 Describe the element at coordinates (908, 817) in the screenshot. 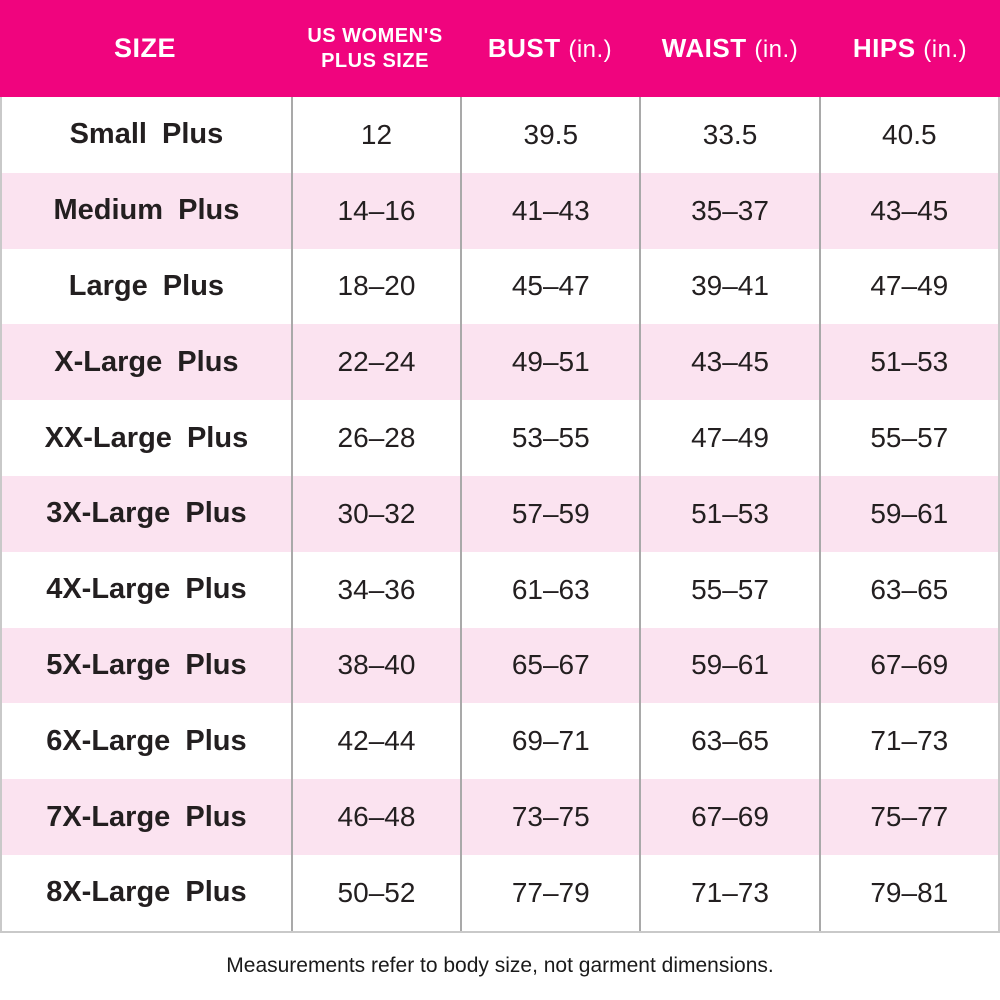

I see `cell-hips: 75–77` at that location.